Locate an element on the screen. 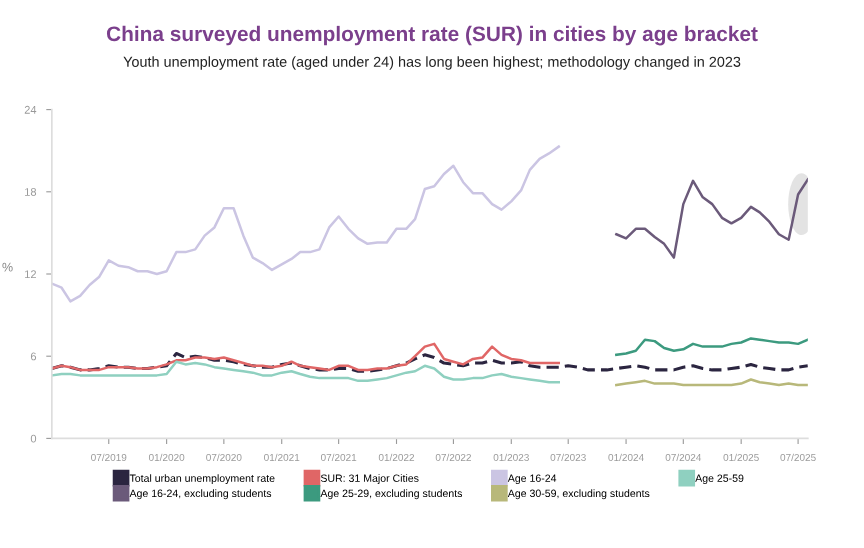  chart-title: China surveyed unemployment rate (SUR) in cities by age bracket is located at coordinates (432, 35).